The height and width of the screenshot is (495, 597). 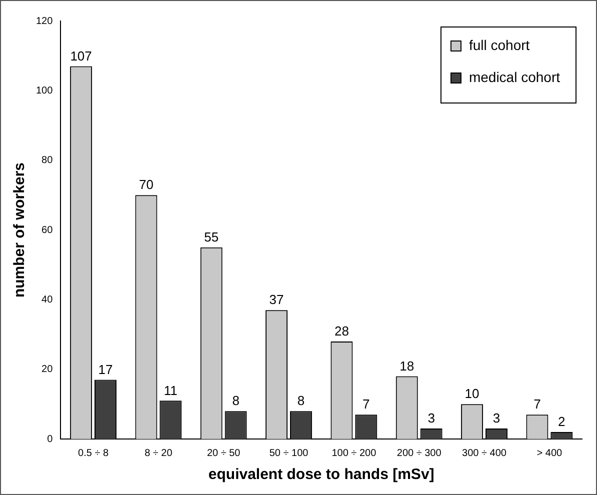 What do you see at coordinates (146, 184) in the screenshot?
I see `data-label: 70` at bounding box center [146, 184].